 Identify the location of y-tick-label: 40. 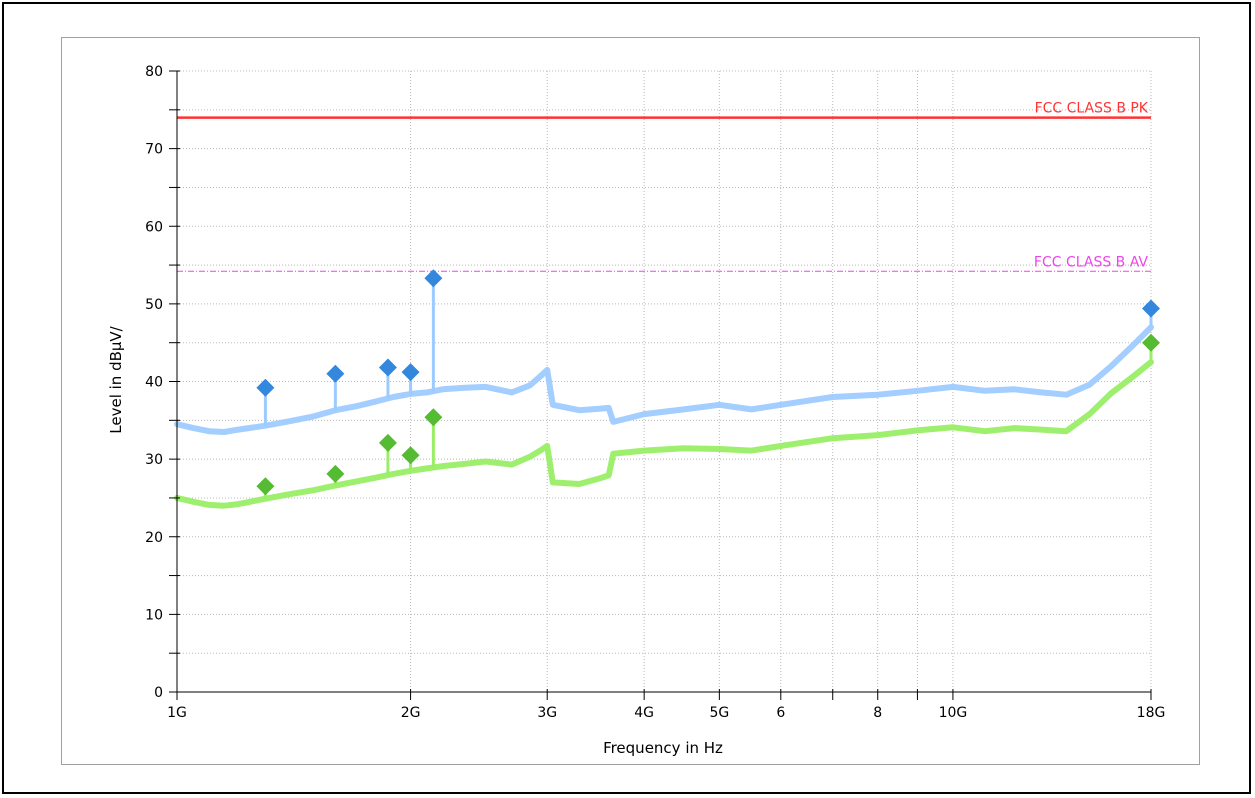
(154, 383).